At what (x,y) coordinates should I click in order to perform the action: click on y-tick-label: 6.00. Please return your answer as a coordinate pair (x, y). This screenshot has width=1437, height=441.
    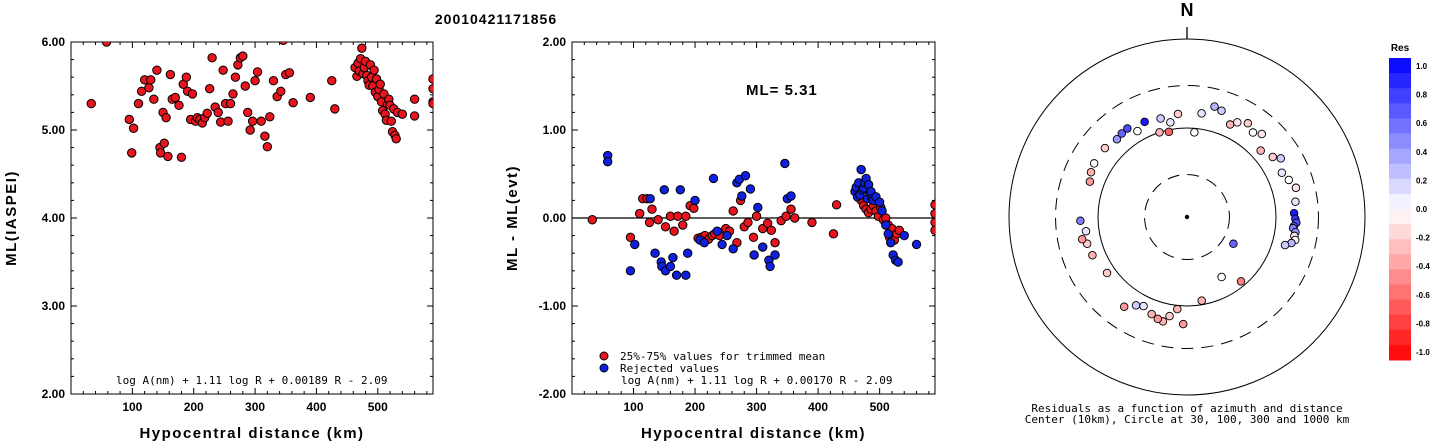
    Looking at the image, I should click on (54, 42).